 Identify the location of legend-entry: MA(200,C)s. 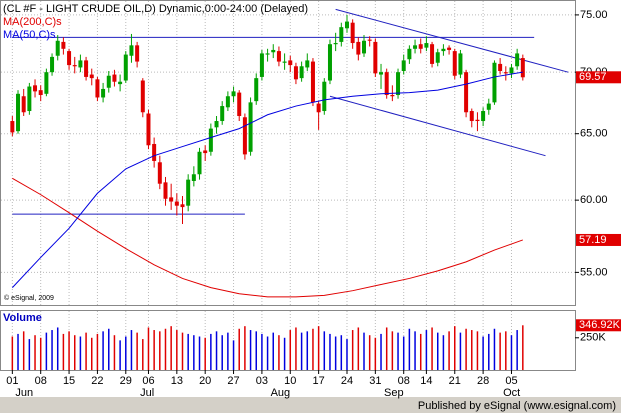
(32, 22).